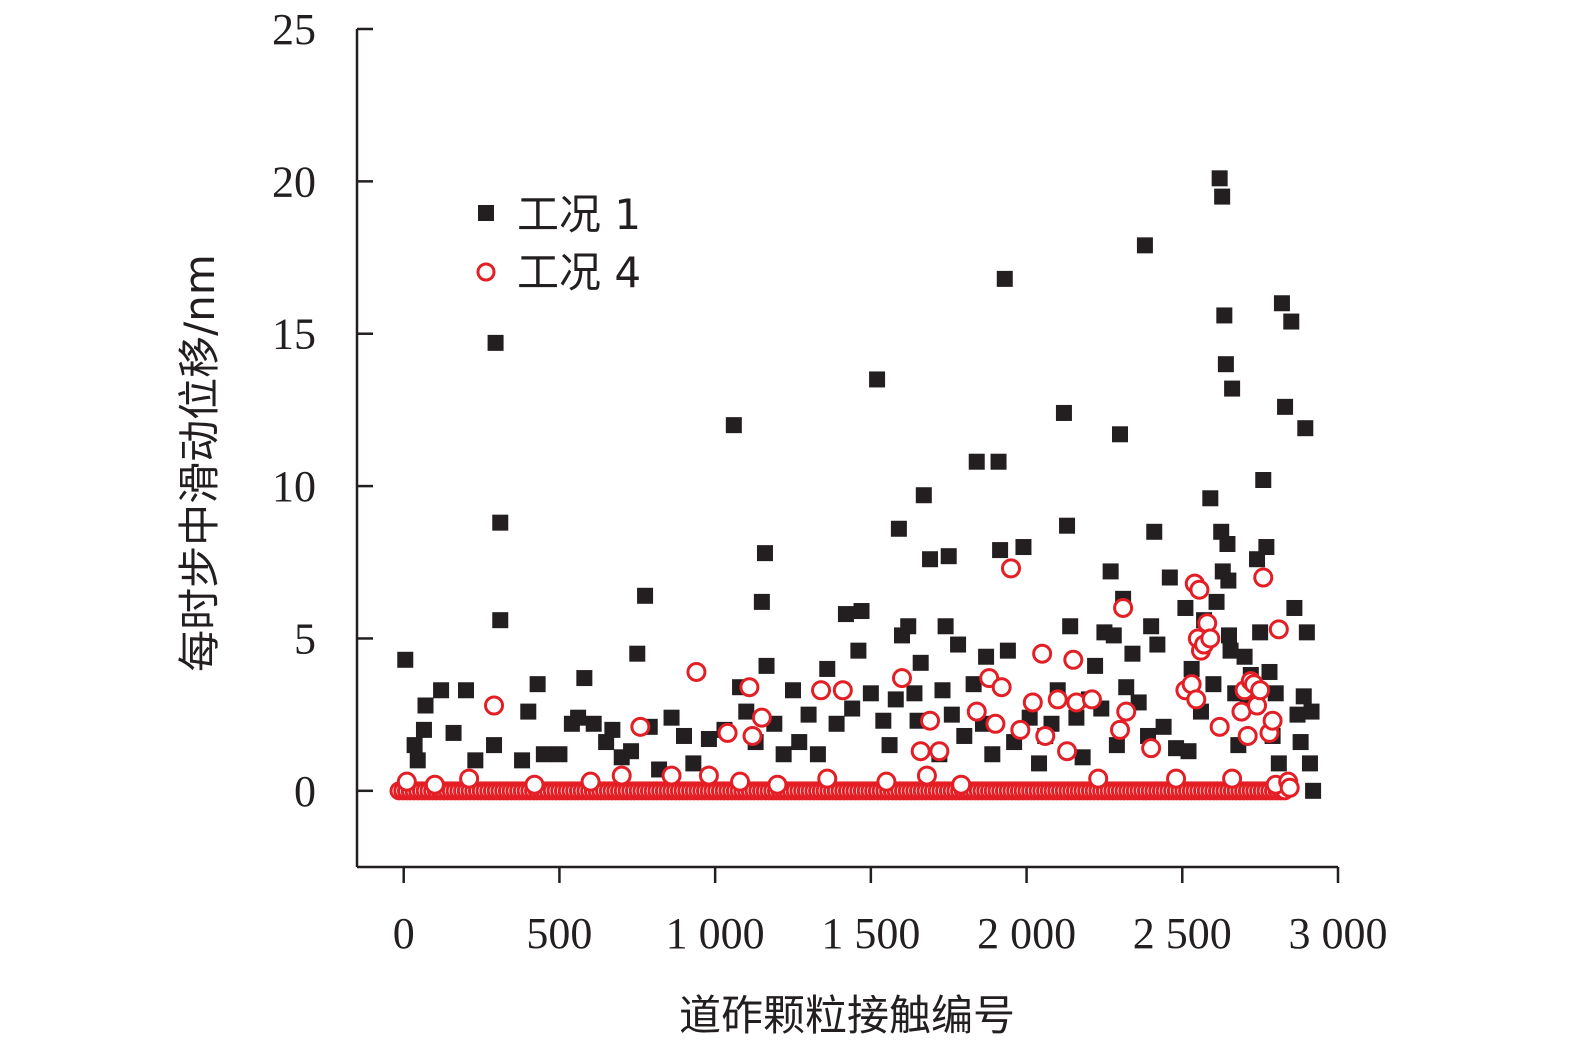 The image size is (1575, 1045). I want to click on y-tick-label: 10, so click(294, 486).